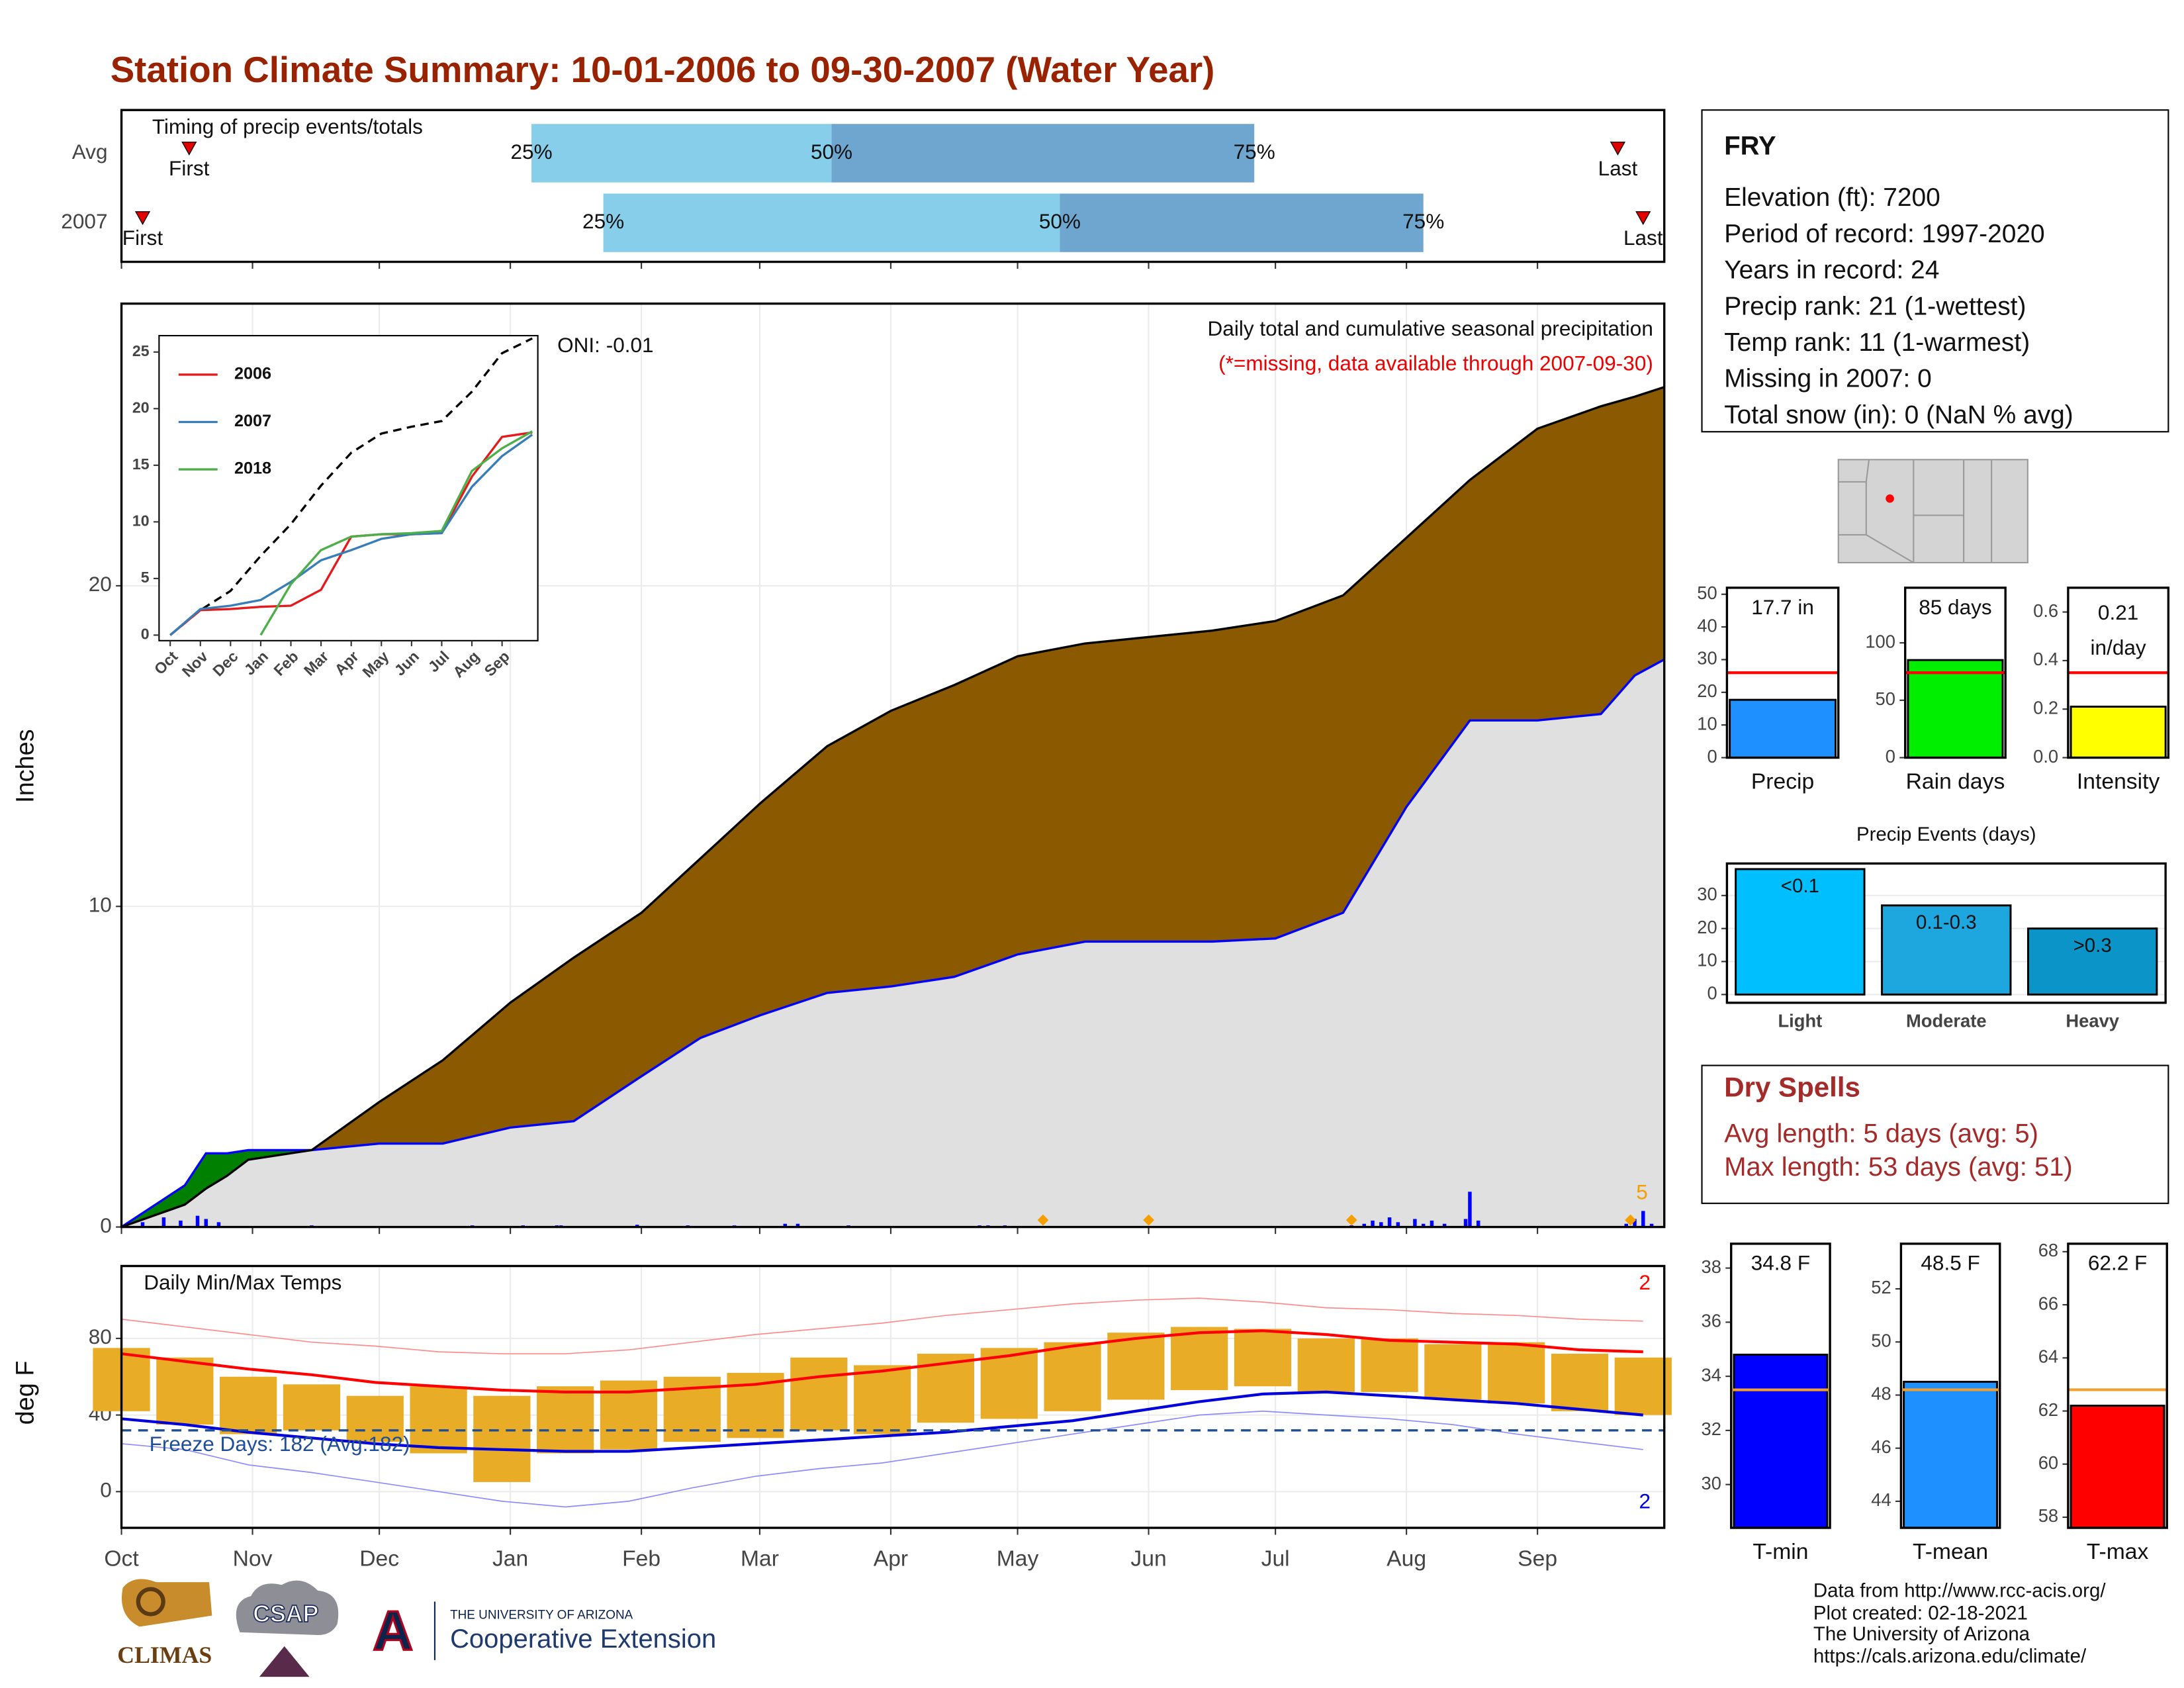  I want to click on y-tick-label: 58, so click(2048, 1515).